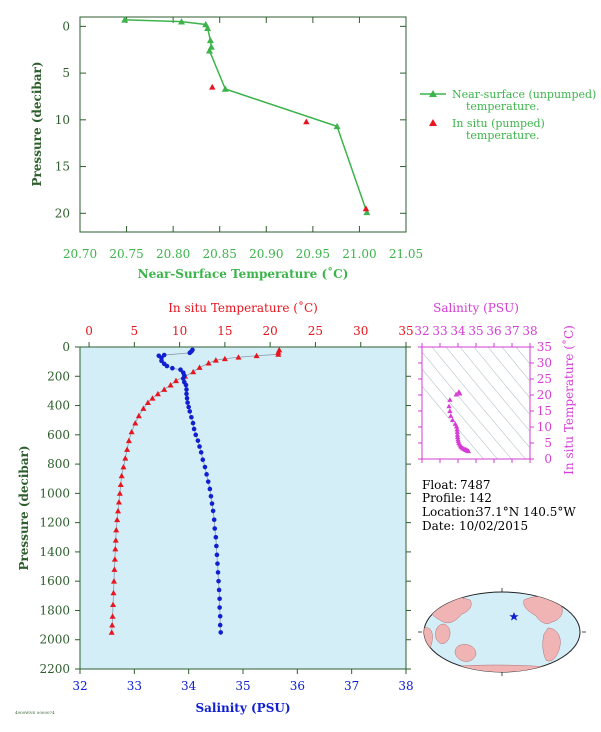  What do you see at coordinates (313, 254) in the screenshot?
I see `near-surface-x-tick-label: 20.95` at bounding box center [313, 254].